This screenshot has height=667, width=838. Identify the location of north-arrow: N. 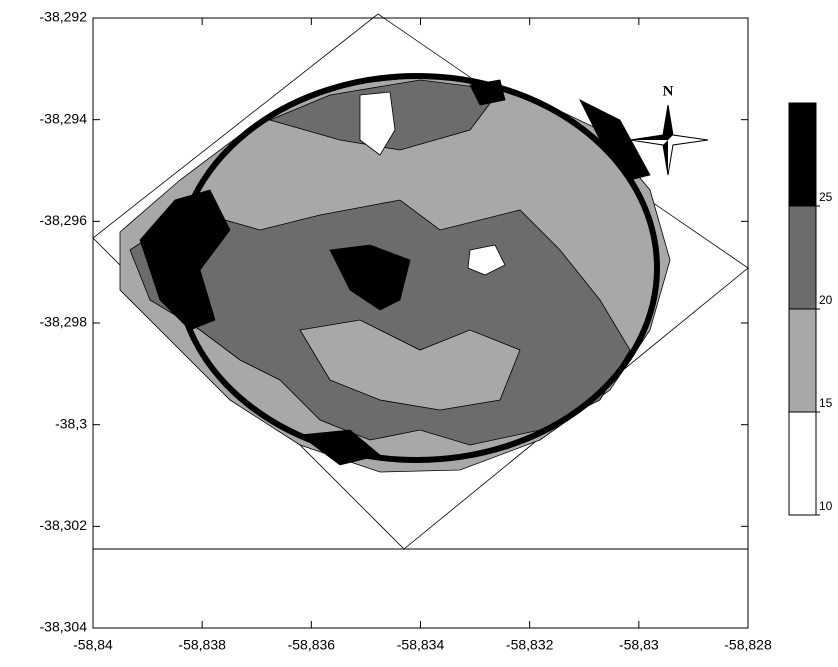
(669, 129).